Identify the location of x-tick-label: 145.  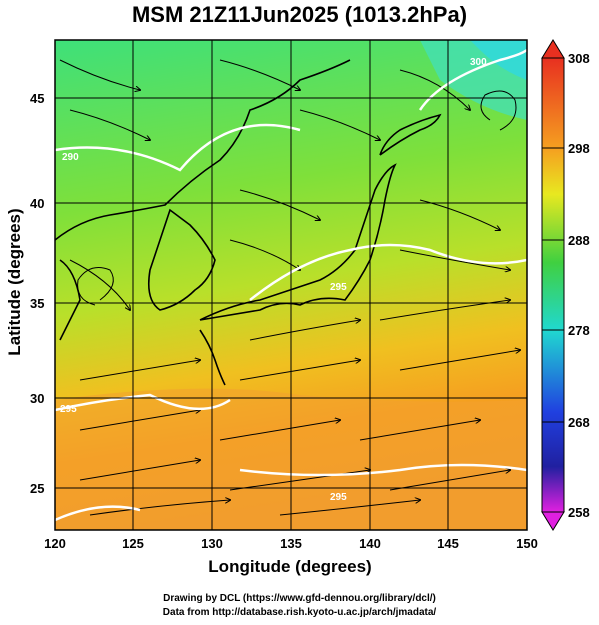
(448, 543).